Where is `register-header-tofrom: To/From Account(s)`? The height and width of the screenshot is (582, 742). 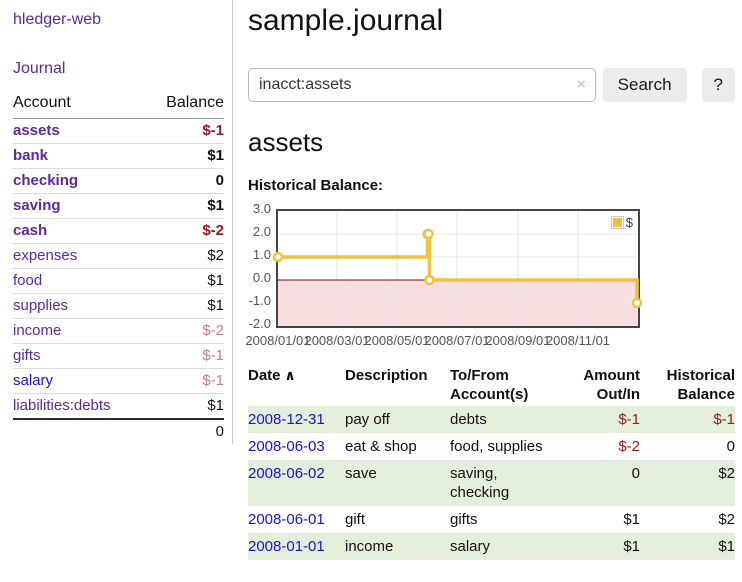
register-header-tofrom: To/From Account(s) is located at coordinates (489, 385).